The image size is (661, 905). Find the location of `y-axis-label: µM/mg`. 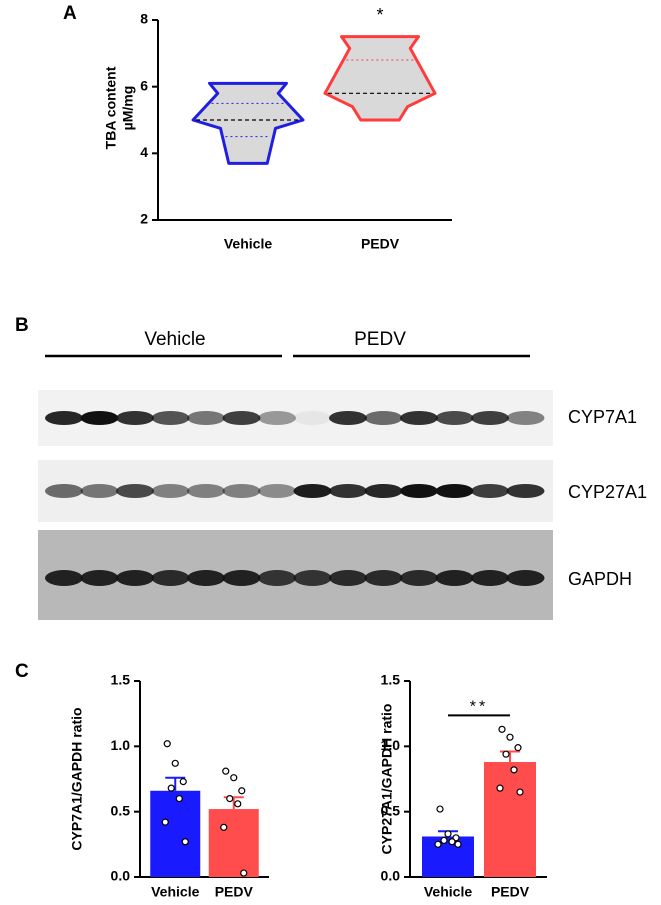

y-axis-label: µM/mg is located at coordinates (128, 108).